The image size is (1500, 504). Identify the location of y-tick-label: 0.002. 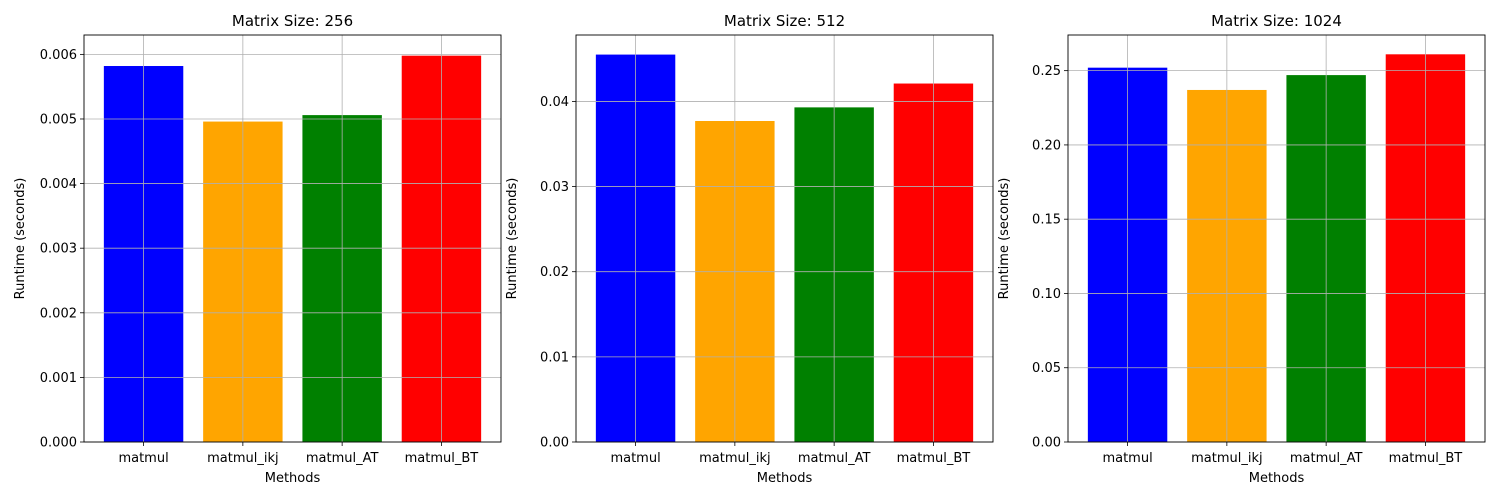
(58, 313).